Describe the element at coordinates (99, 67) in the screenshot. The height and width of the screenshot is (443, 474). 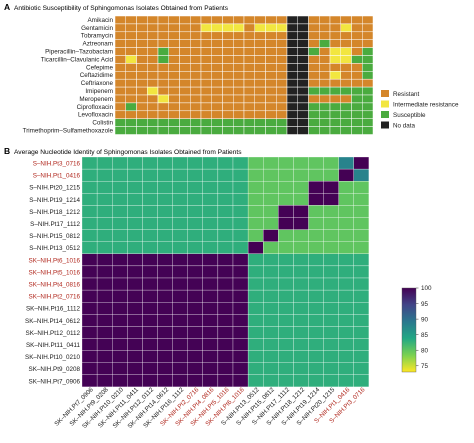
I see `antibiotic-label: Cefepime` at that location.